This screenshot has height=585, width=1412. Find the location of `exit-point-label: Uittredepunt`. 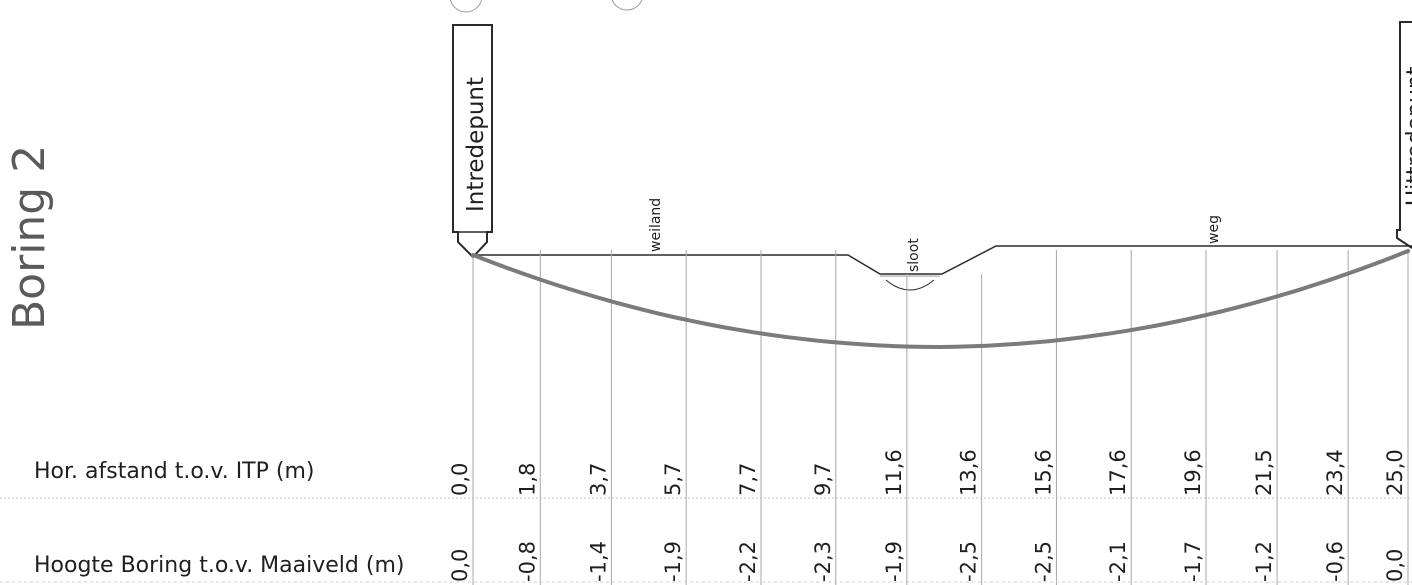

exit-point-label: Uittredepunt is located at coordinates (1407, 136).